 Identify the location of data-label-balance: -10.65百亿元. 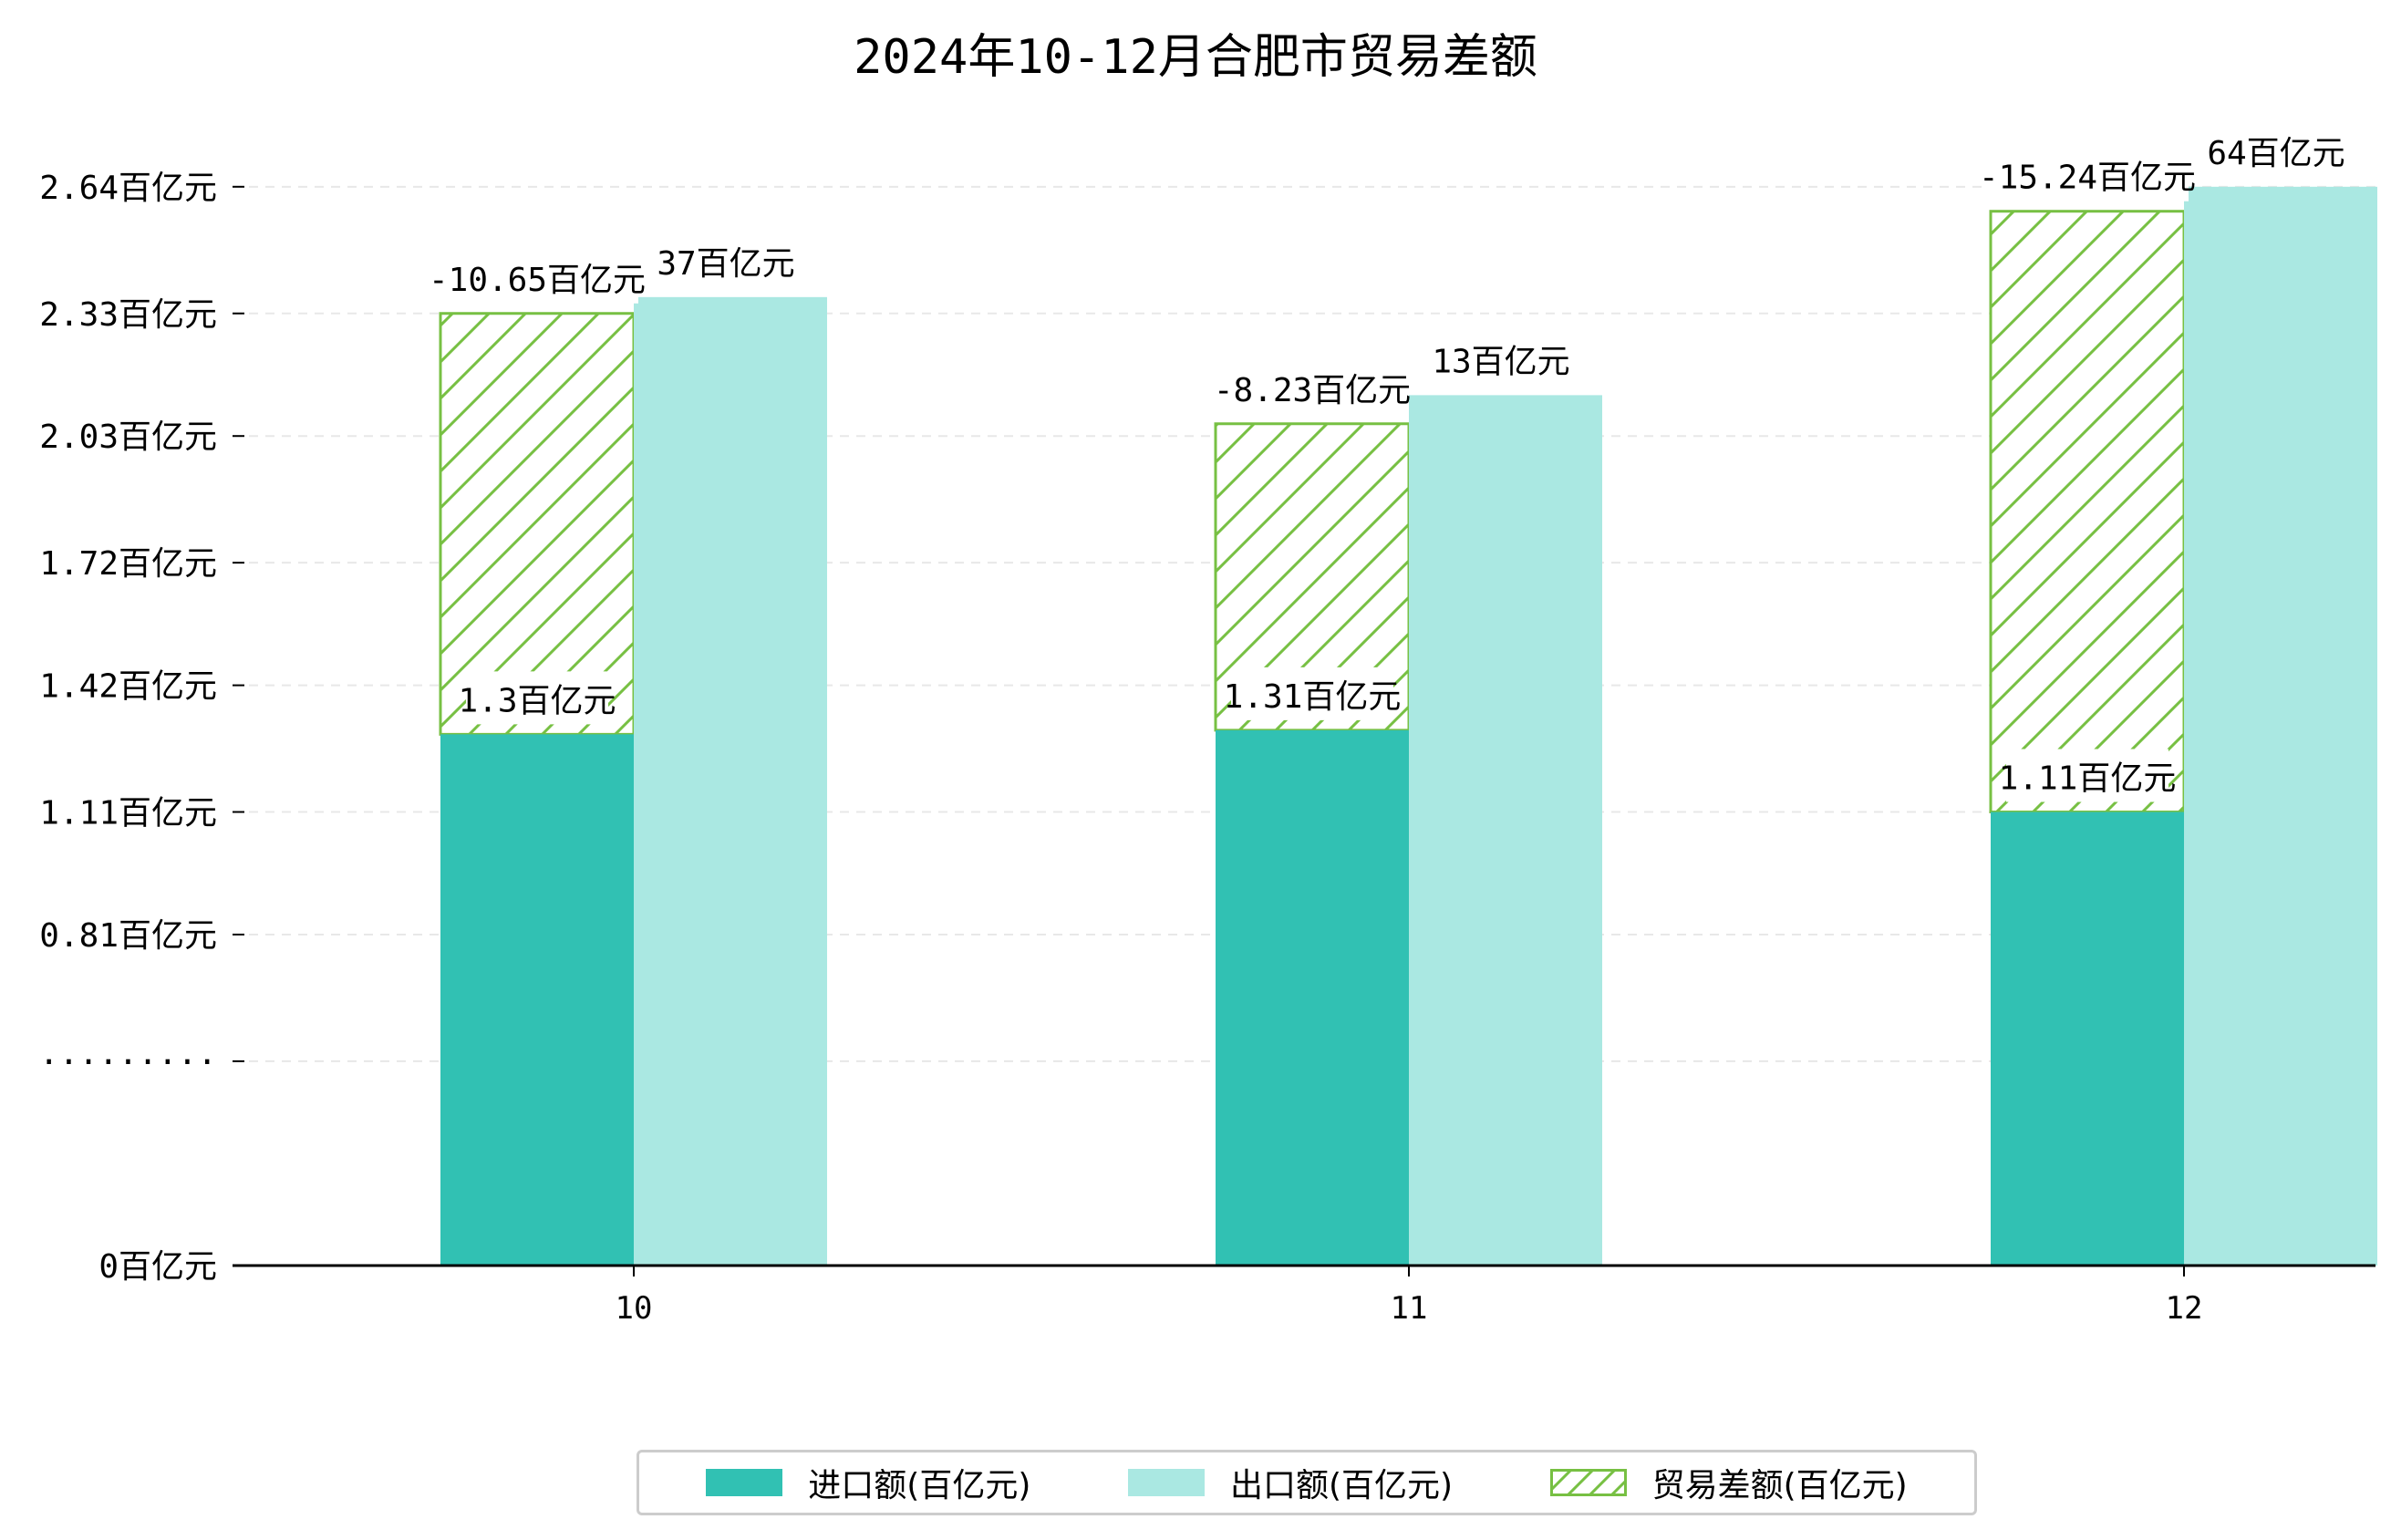
(537, 280).